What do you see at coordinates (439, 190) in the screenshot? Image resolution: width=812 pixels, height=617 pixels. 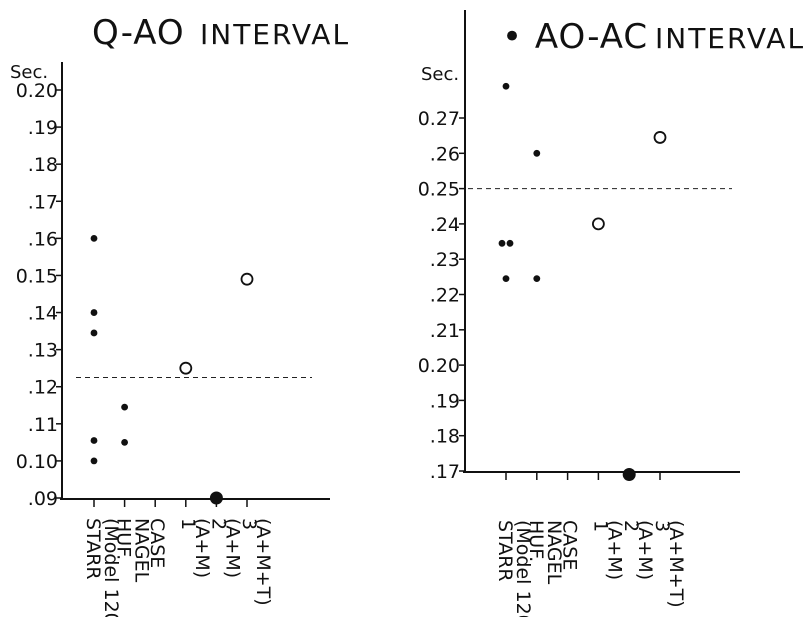 I see `right-chart-y-tick-label: 0.25` at bounding box center [439, 190].